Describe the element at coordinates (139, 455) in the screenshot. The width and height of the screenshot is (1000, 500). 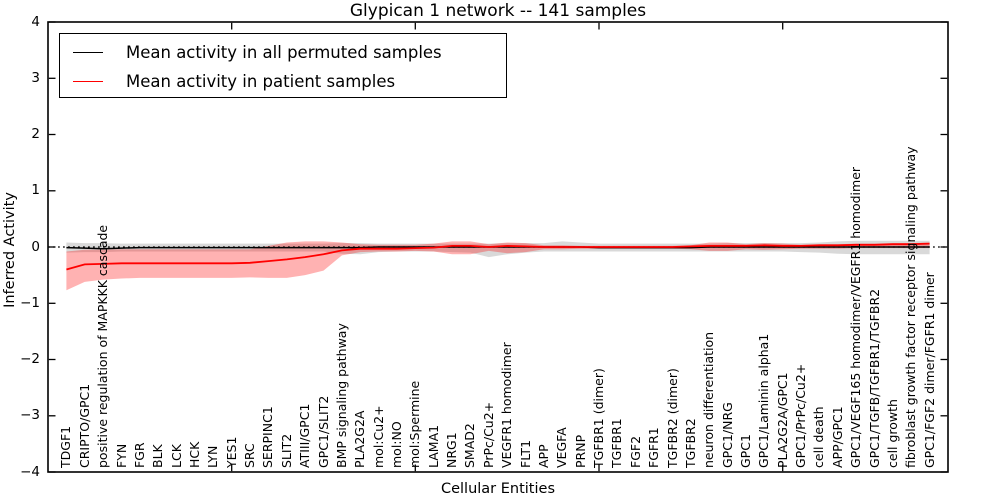
I see `x-category-label: FGR` at that location.